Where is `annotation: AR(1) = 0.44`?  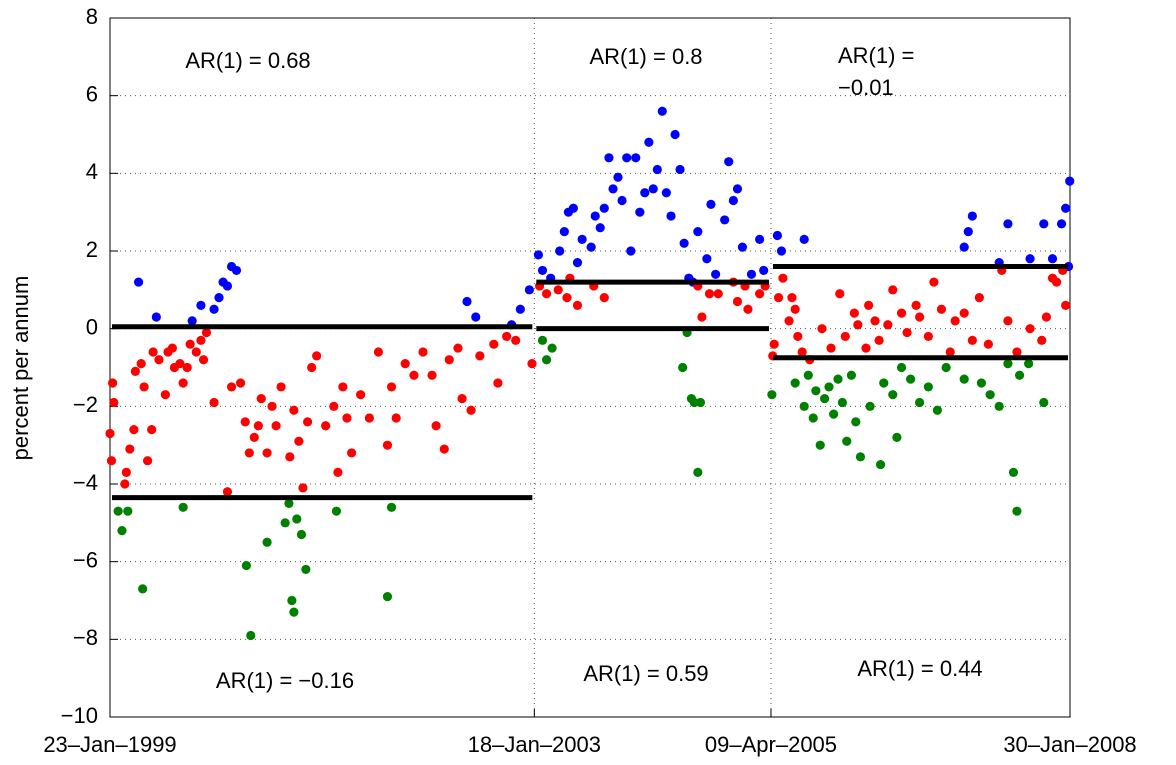
annotation: AR(1) = 0.44 is located at coordinates (919, 668).